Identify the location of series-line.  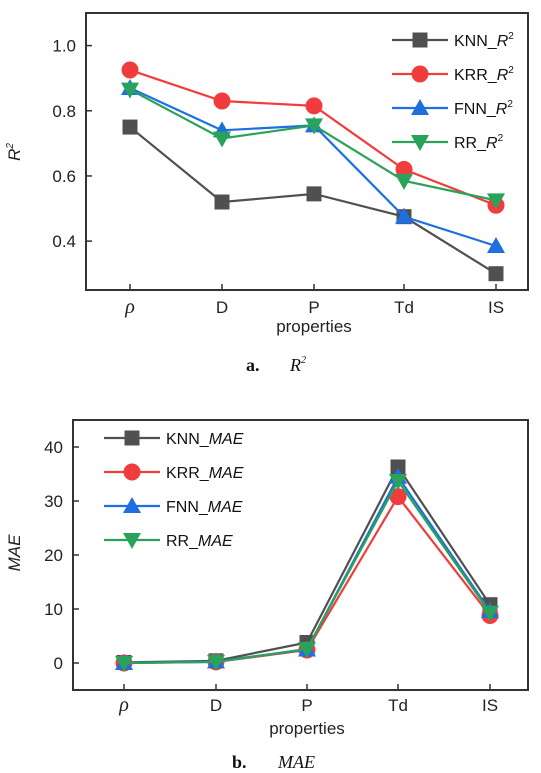
(313, 137).